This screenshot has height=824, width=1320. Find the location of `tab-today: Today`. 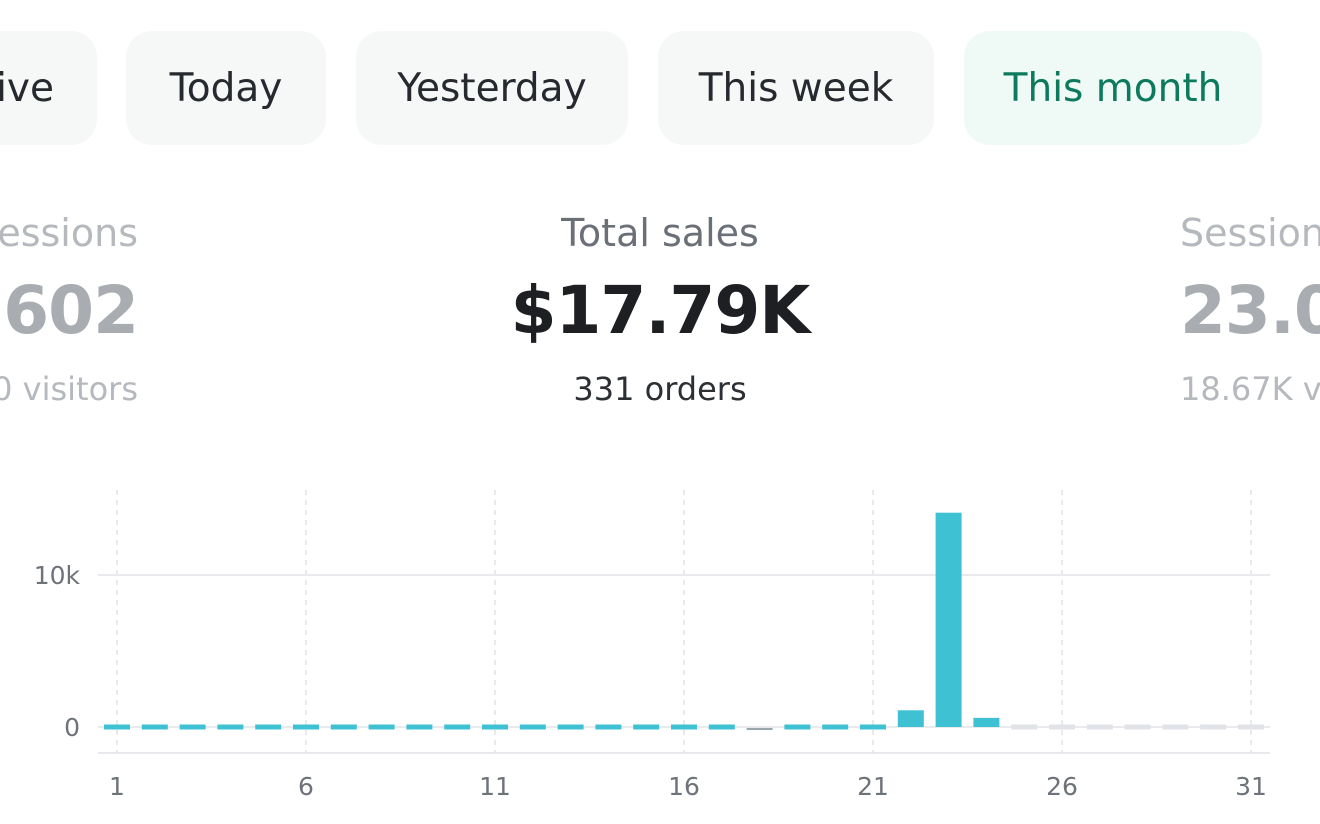

tab-today: Today is located at coordinates (226, 88).